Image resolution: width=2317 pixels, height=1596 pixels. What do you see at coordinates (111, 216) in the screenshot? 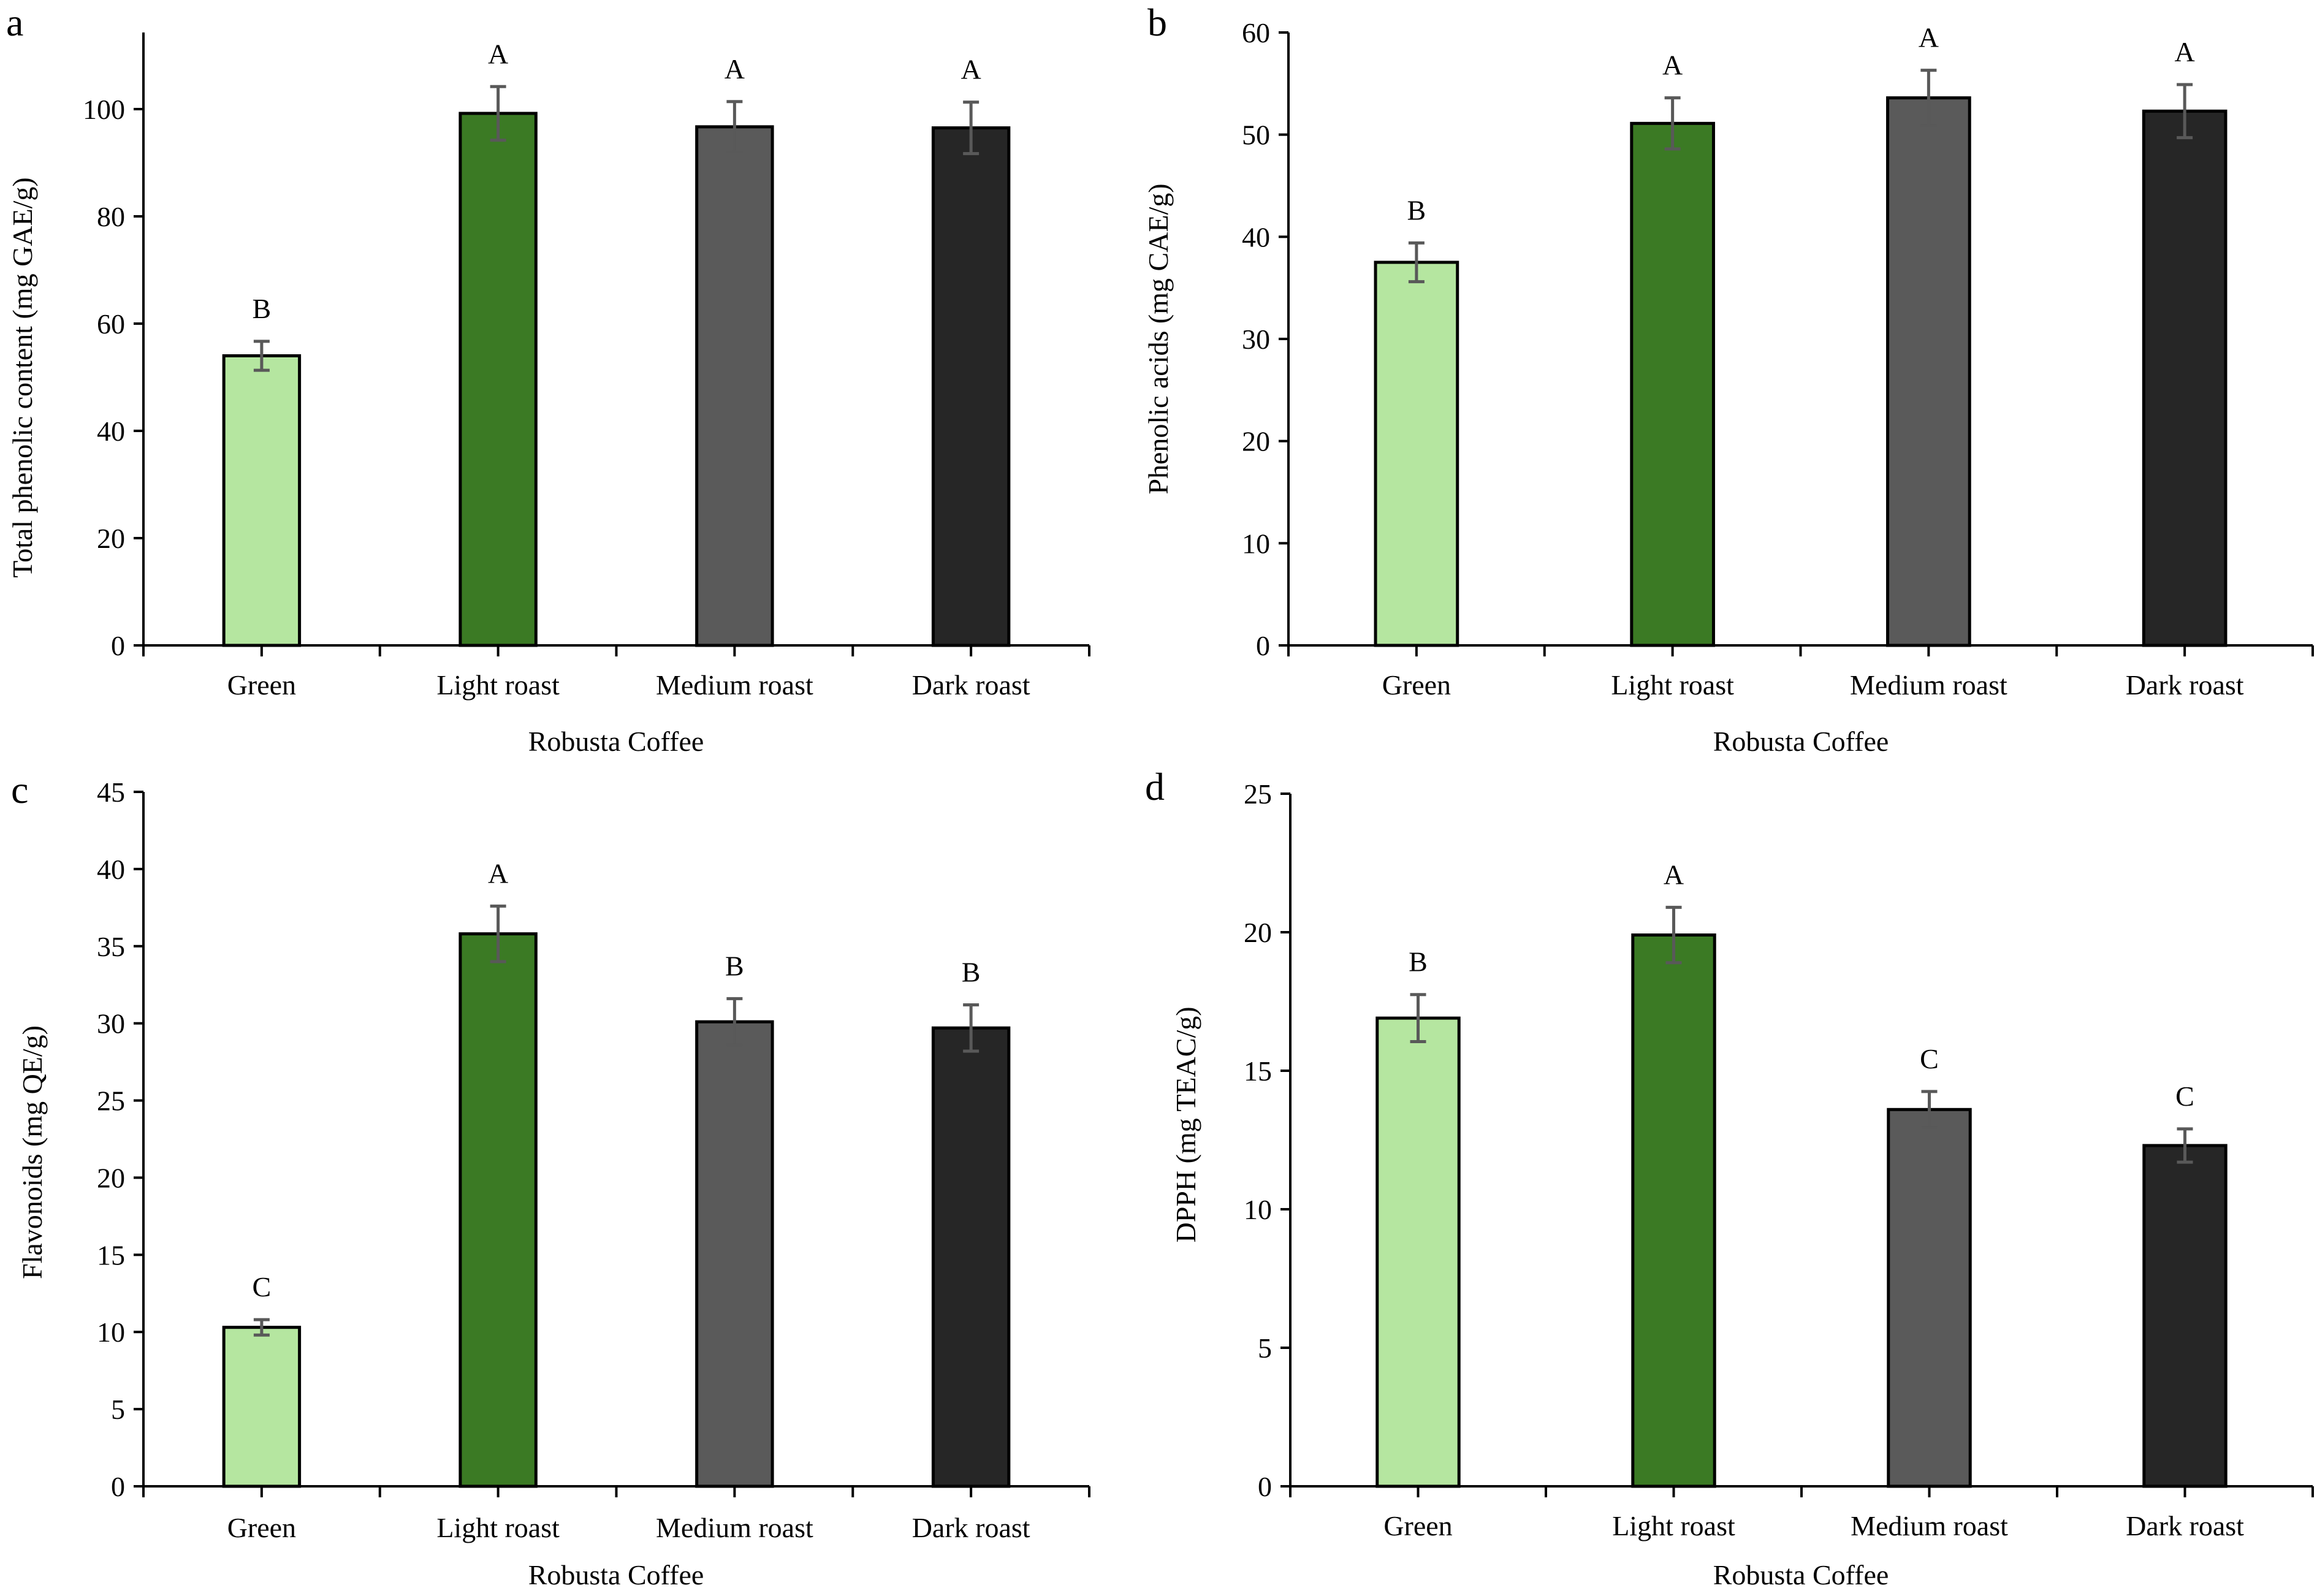
I see `y-tick-label: 80` at bounding box center [111, 216].